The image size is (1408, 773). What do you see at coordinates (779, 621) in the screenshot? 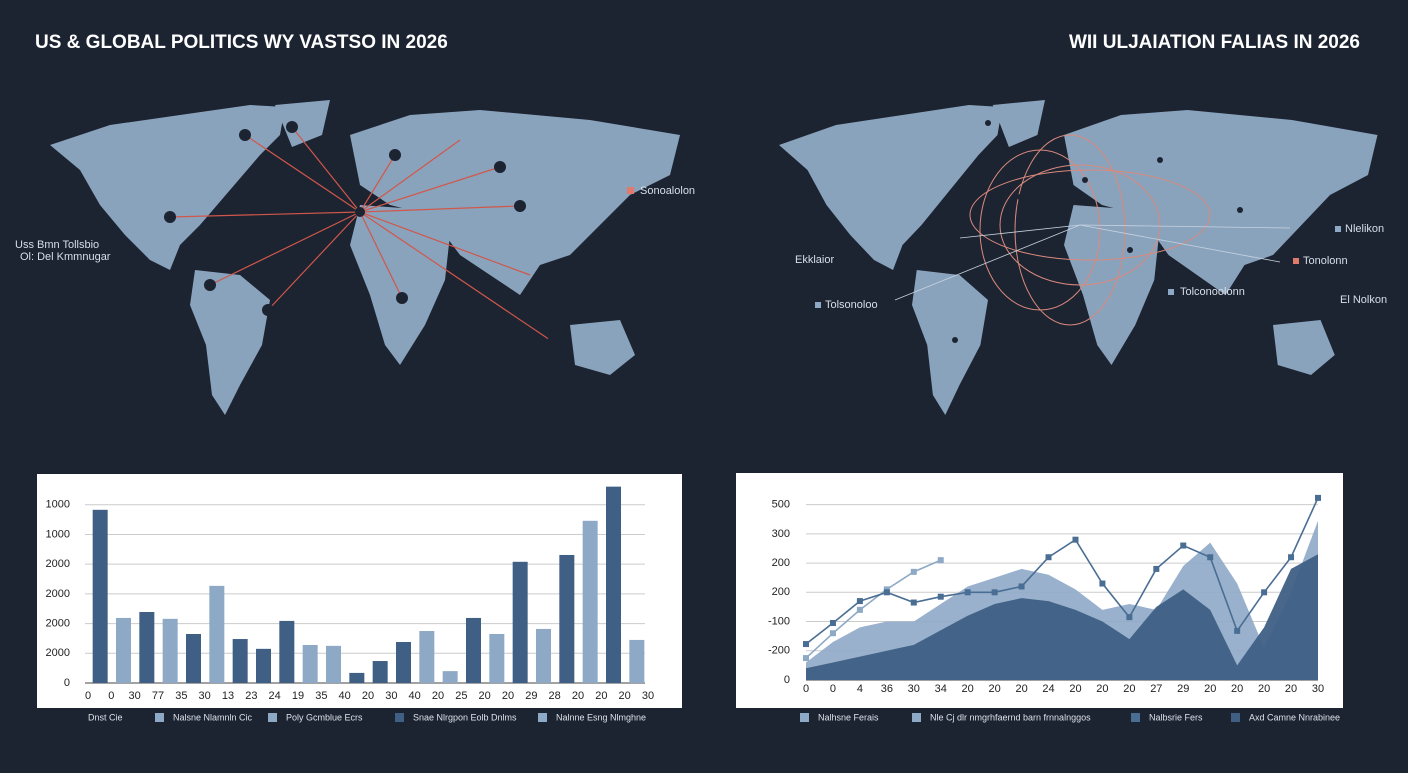
I see `y-tick-label: -100` at bounding box center [779, 621].